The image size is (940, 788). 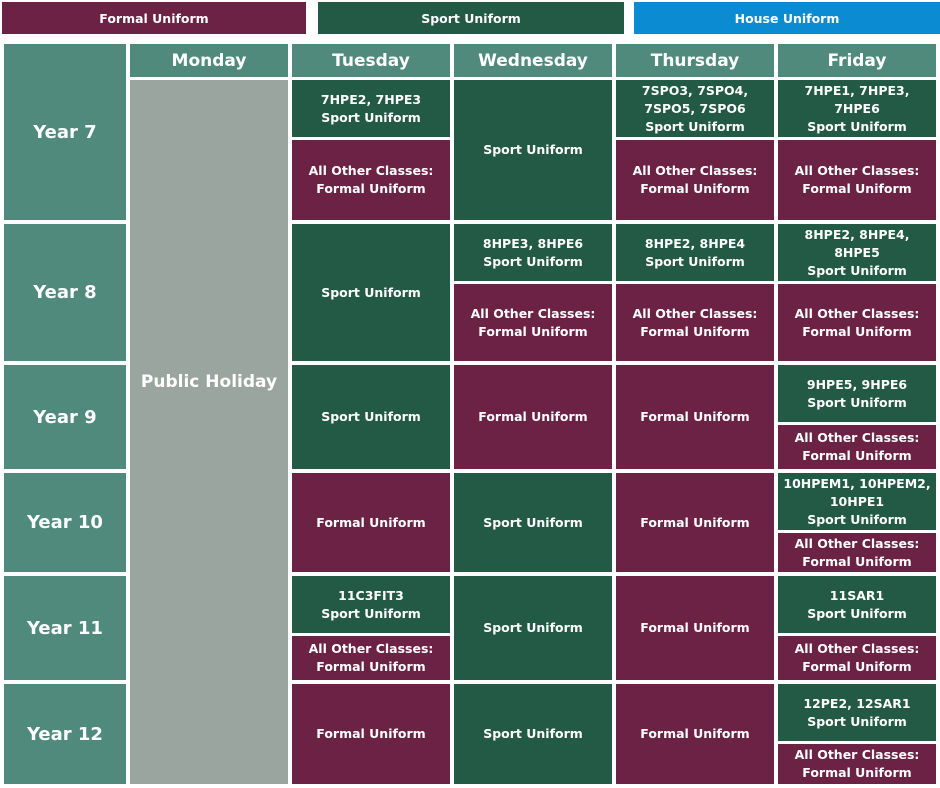 I want to click on uniform-cell: 8HPE2, 8HPE4 Sport Uniform, so click(x=695, y=252).